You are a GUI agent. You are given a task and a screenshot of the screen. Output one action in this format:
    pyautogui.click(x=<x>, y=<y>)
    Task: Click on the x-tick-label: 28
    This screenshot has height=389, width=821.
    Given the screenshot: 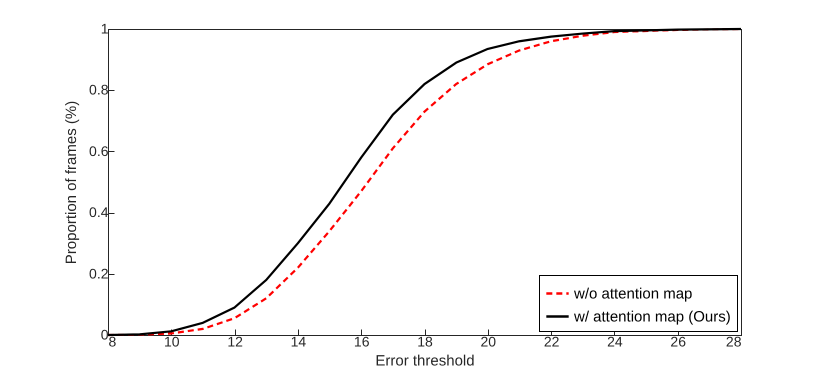 What is the action you would take?
    pyautogui.click(x=734, y=342)
    